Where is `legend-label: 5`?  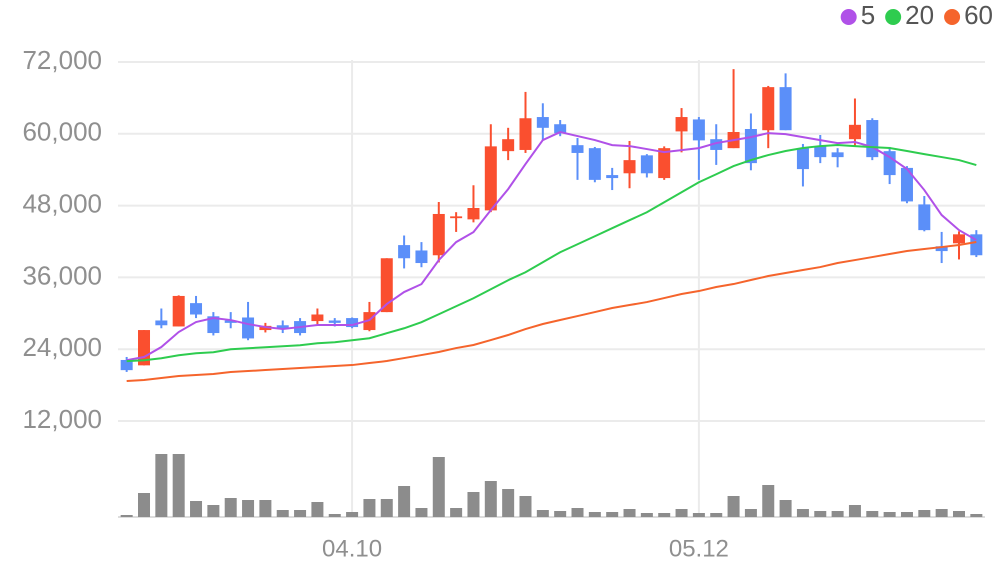
legend-label: 5 is located at coordinates (868, 15).